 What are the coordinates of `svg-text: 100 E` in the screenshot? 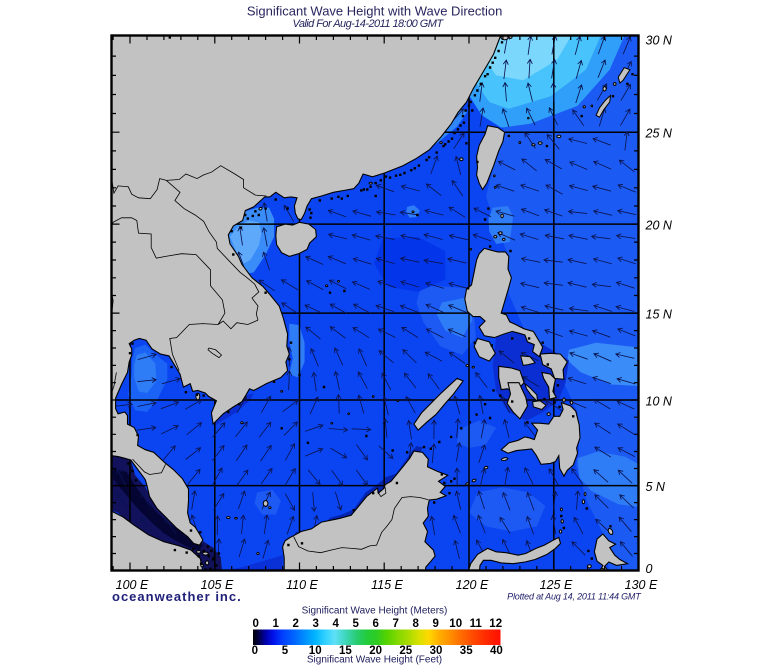 It's located at (132, 585).